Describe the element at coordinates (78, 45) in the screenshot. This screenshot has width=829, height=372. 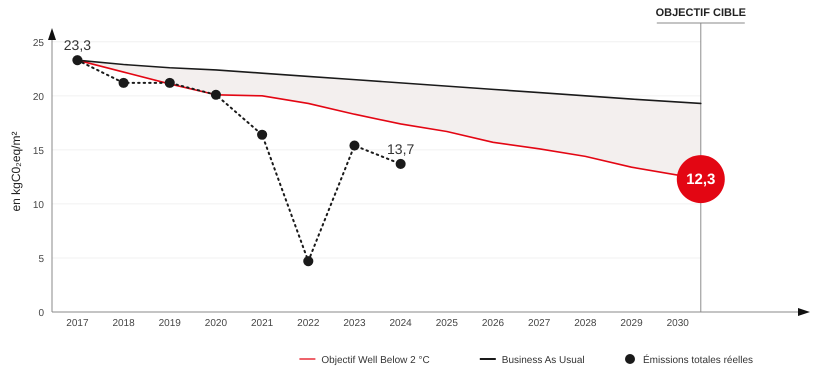
I see `data-label: 23,3` at that location.